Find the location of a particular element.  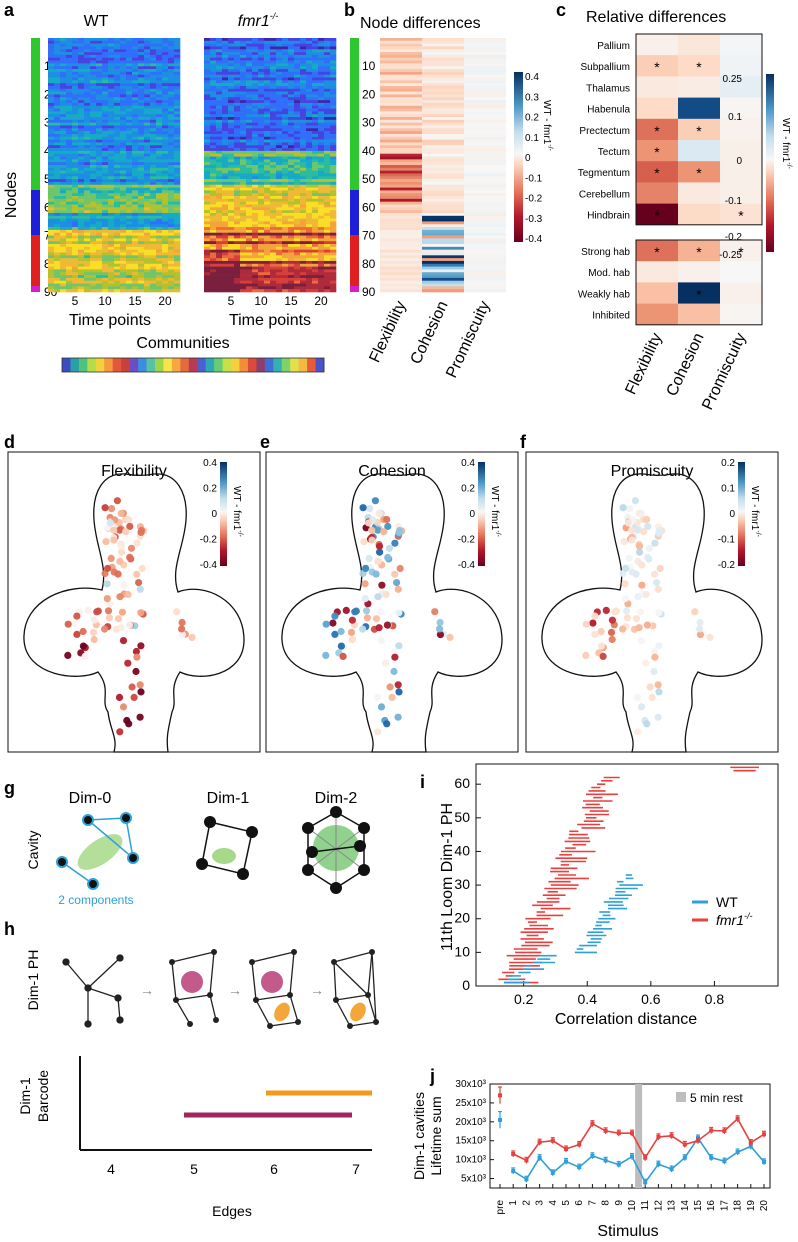

community-swatch is located at coordinates (303, 365).